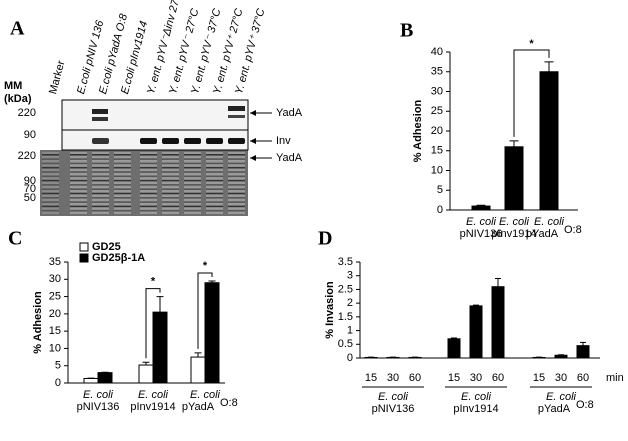 Image resolution: width=628 pixels, height=441 pixels. I want to click on panel-label: A, so click(17, 29).